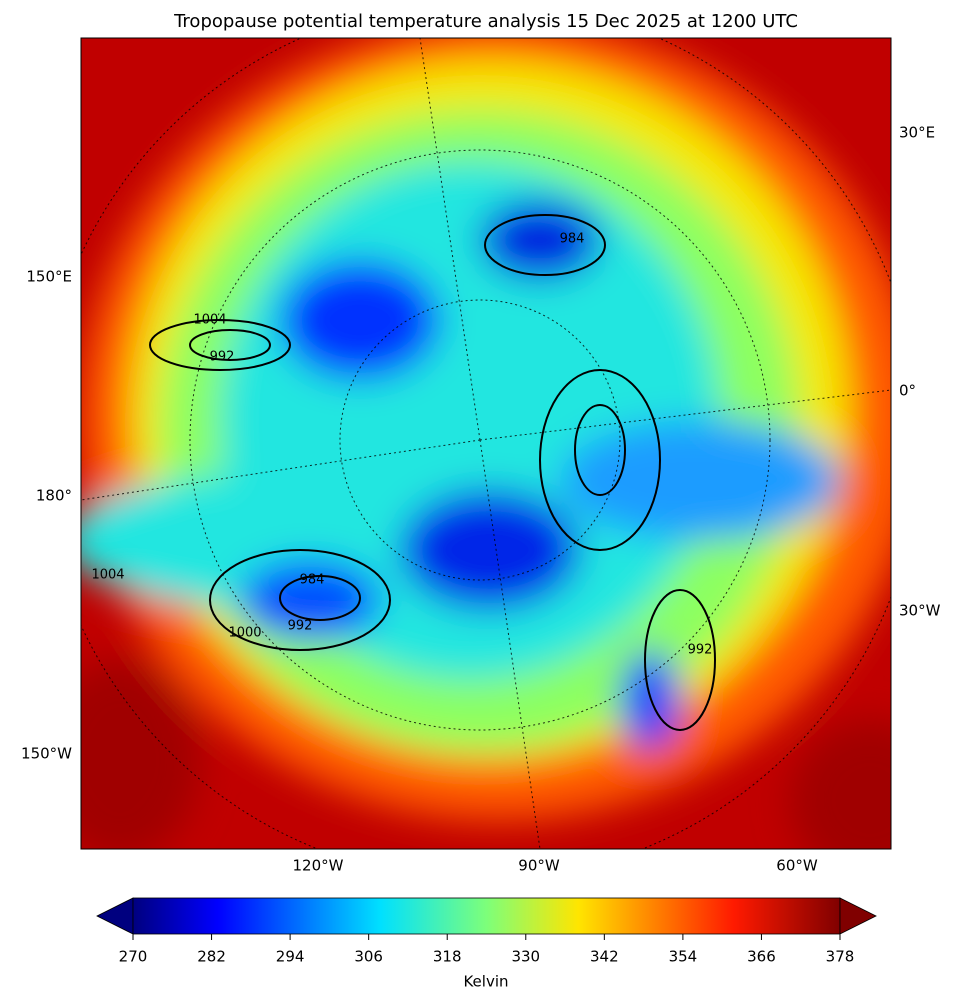 The image size is (961, 1003). Describe the element at coordinates (917, 133) in the screenshot. I see `lon-label: 30°E` at that location.